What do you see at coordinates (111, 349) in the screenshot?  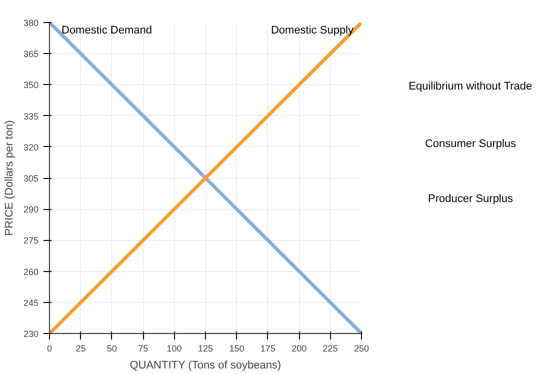 I see `x-tick-label: 50` at bounding box center [111, 349].